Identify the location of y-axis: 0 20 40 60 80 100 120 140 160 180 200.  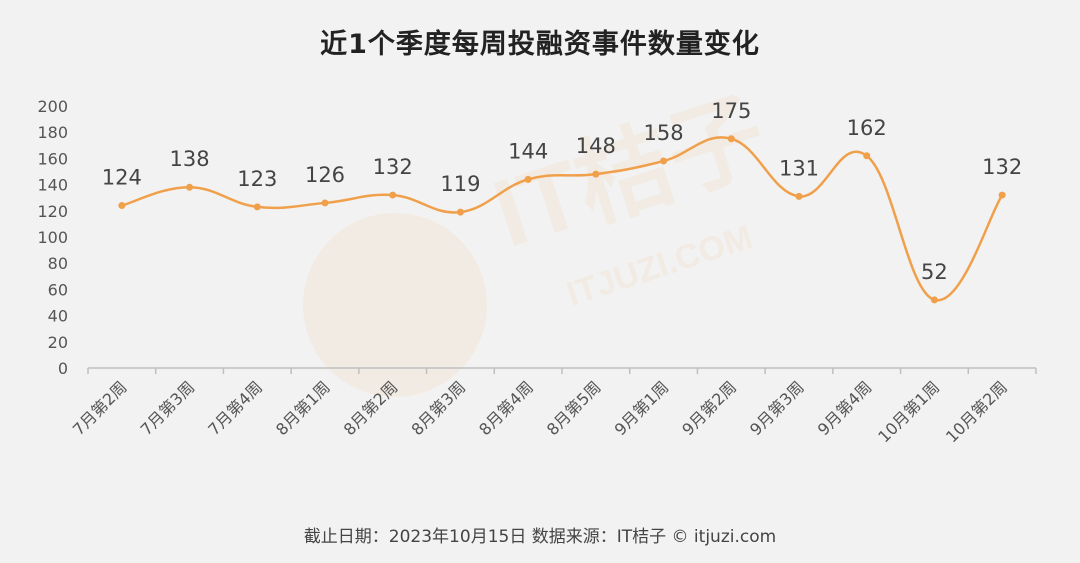
(52, 237).